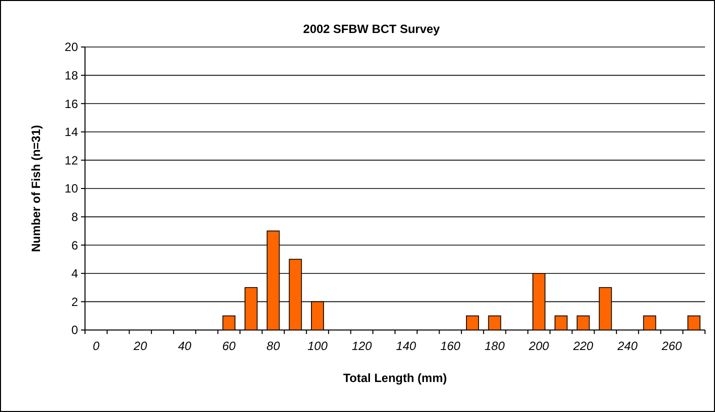 This screenshot has height=412, width=715. Describe the element at coordinates (71, 132) in the screenshot. I see `y-tick-label: 14` at that location.